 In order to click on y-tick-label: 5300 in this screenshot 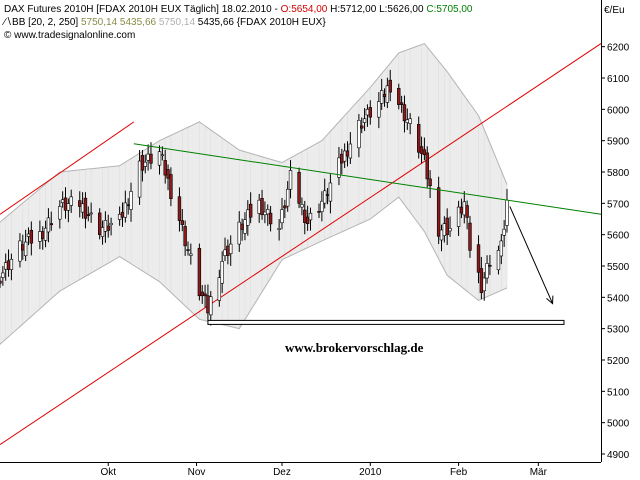, I will do `click(618, 330)`.